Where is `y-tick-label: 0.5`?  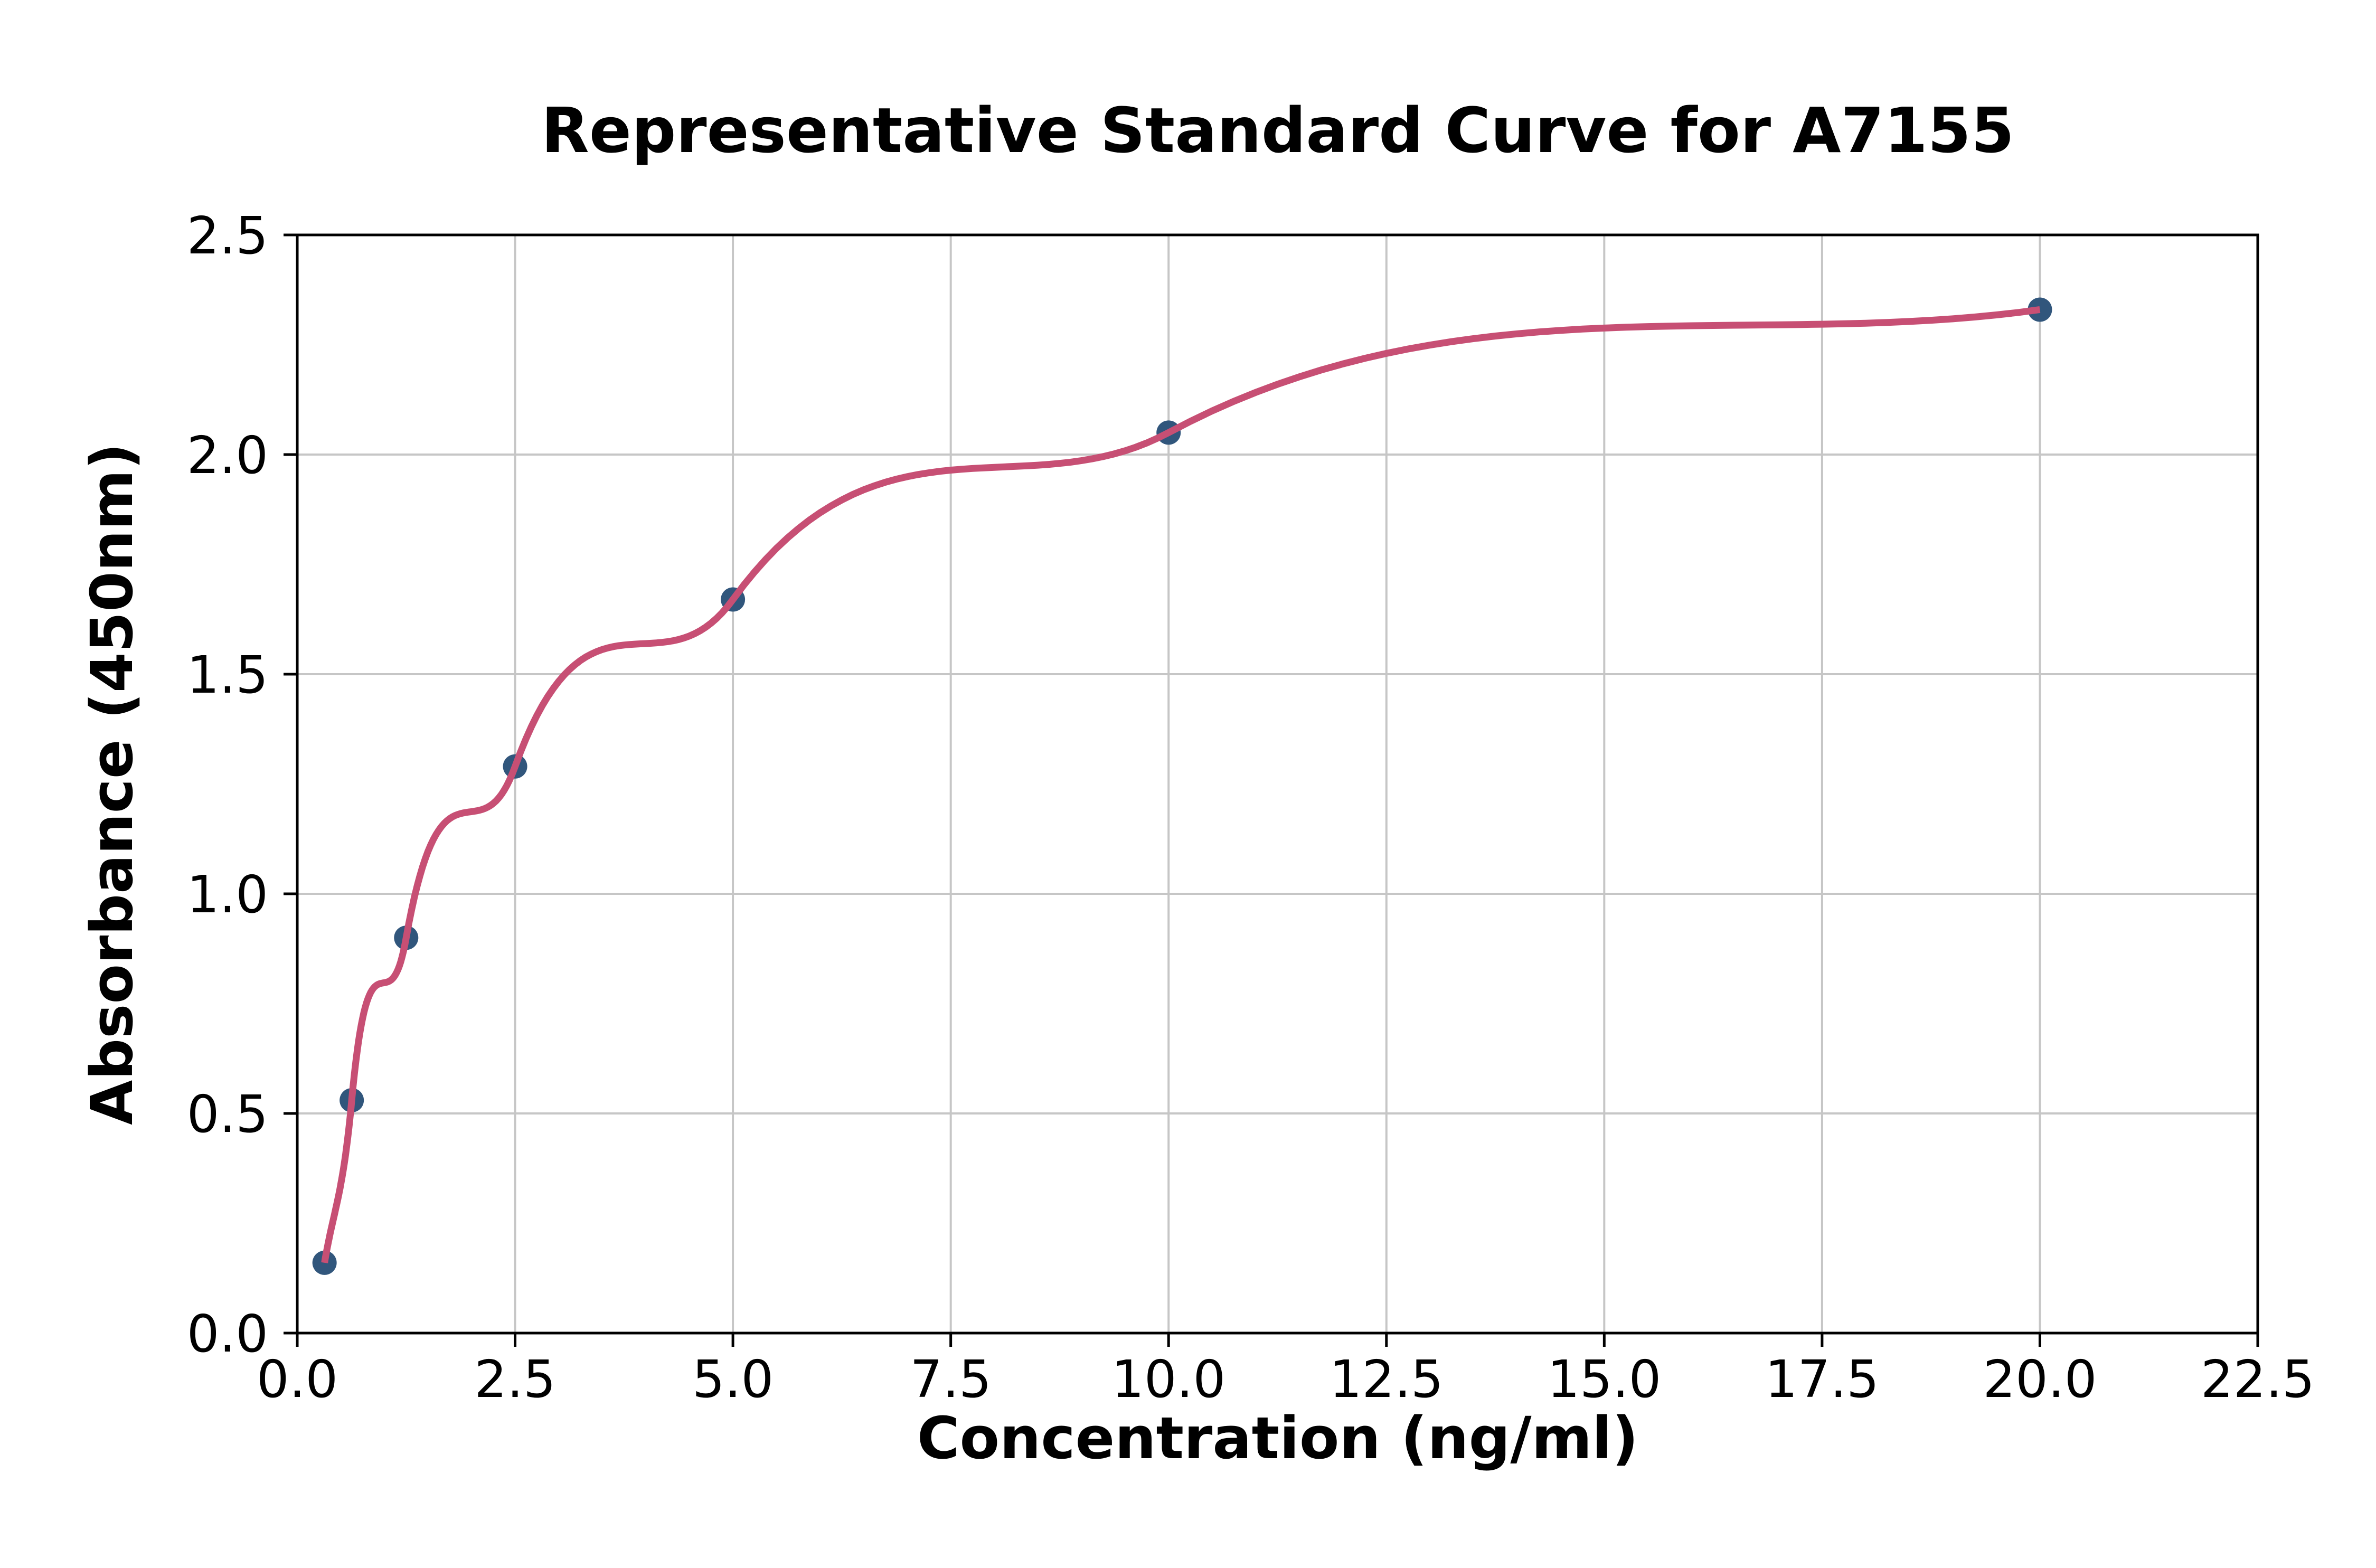 y-tick-label: 0.5 is located at coordinates (227, 1114).